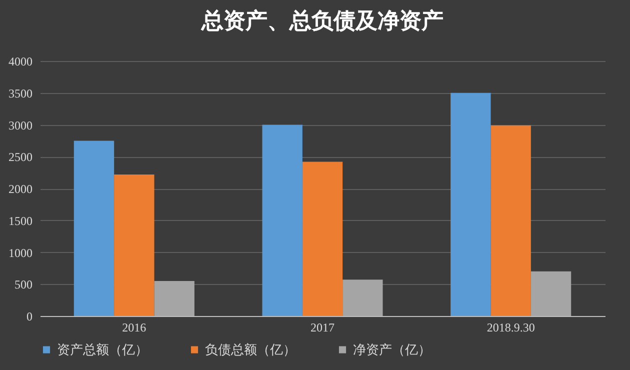 The image size is (630, 370). What do you see at coordinates (322, 327) in the screenshot?
I see `x-tick-label: 2017` at bounding box center [322, 327].